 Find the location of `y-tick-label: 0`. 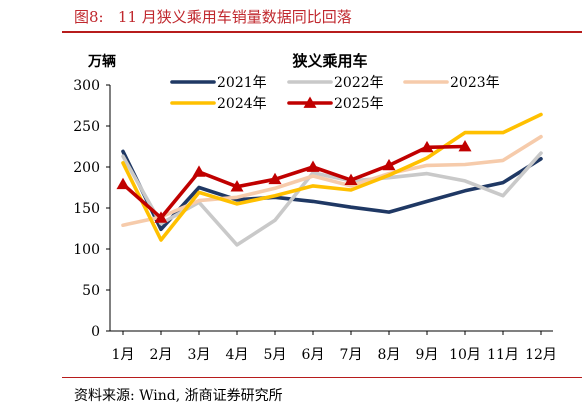

y-tick-label: 0 is located at coordinates (95, 332).